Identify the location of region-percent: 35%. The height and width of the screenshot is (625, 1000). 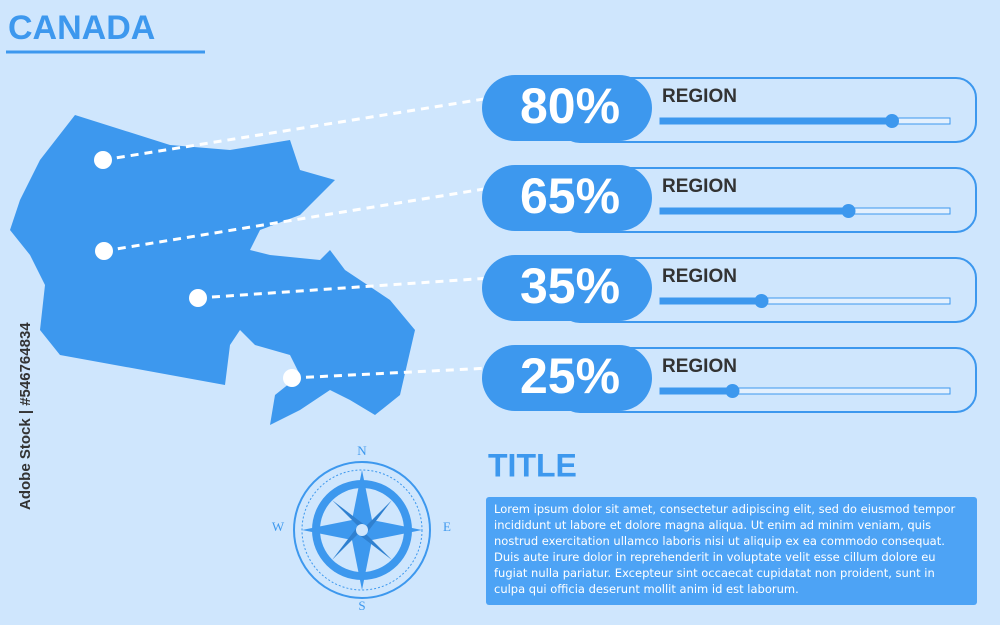
(570, 286).